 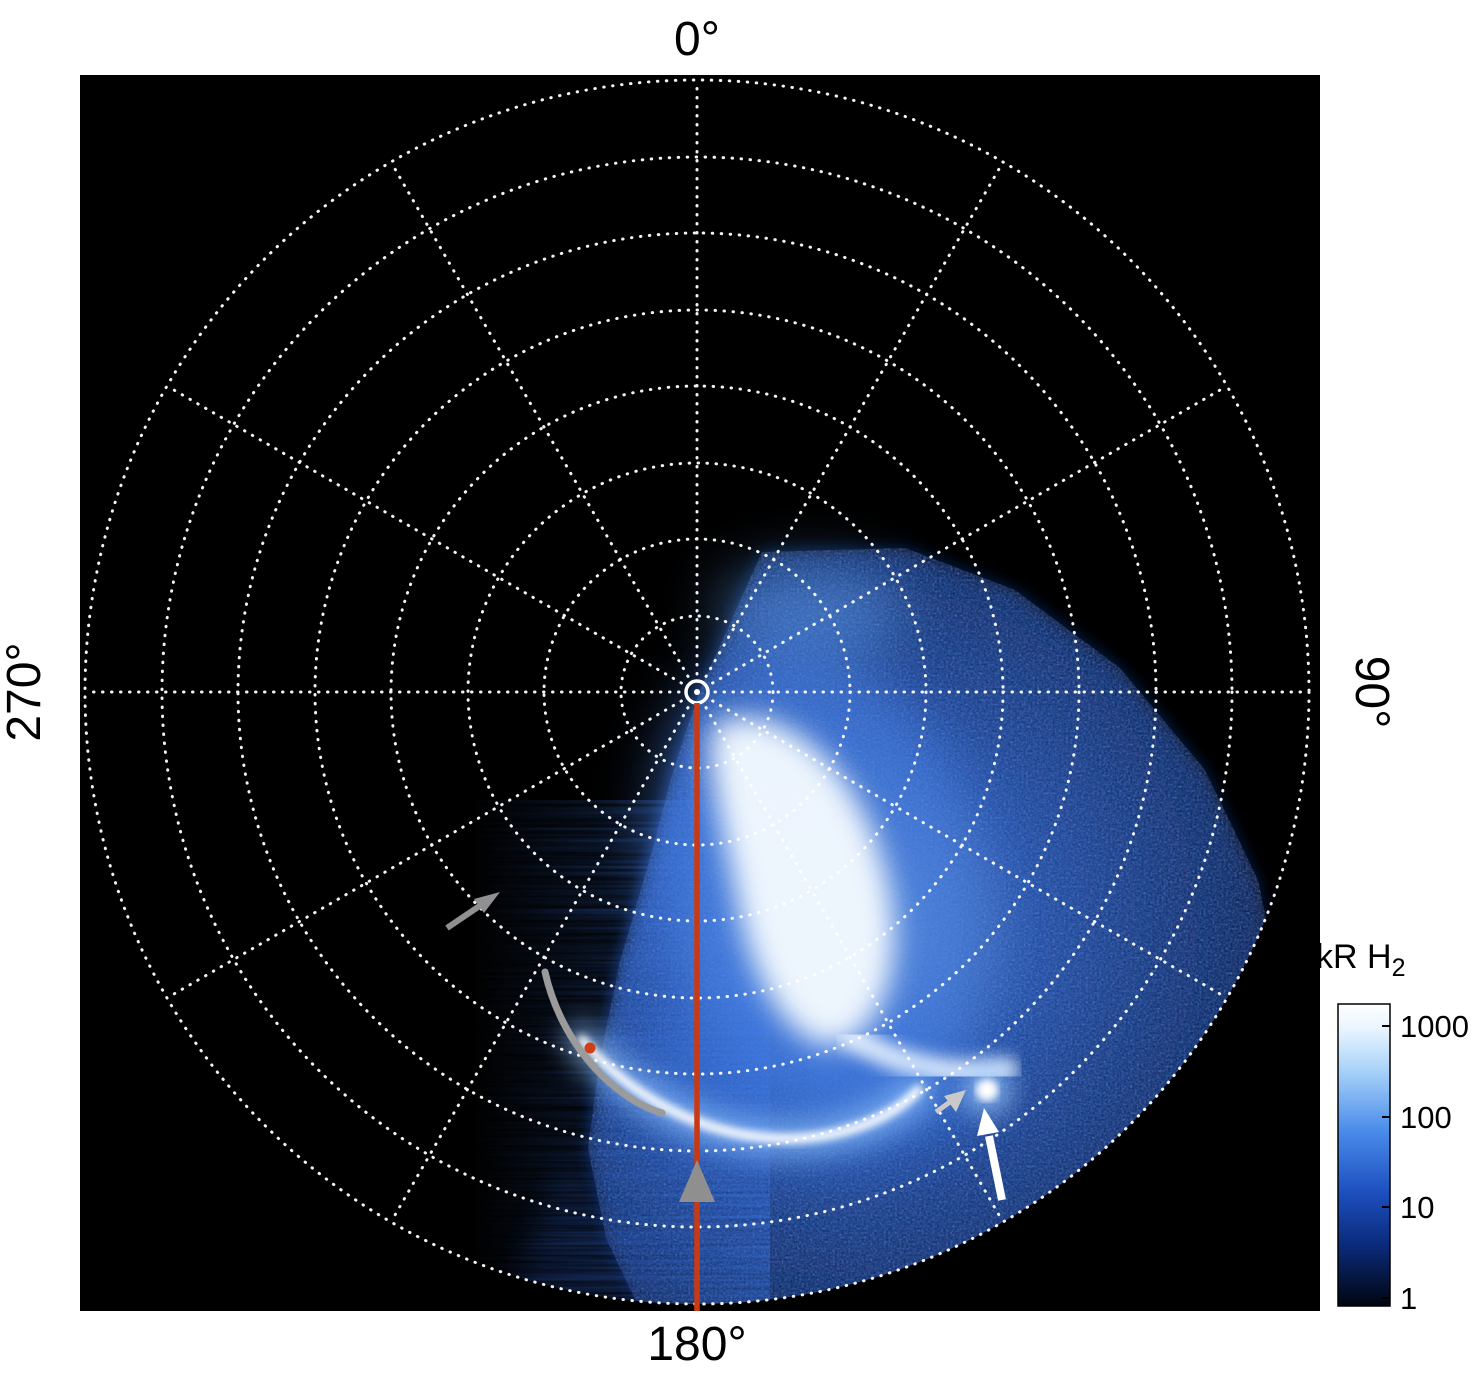 I want to click on colorbar-tick-labels: 1000 100 10 1, so click(x=1434, y=1162).